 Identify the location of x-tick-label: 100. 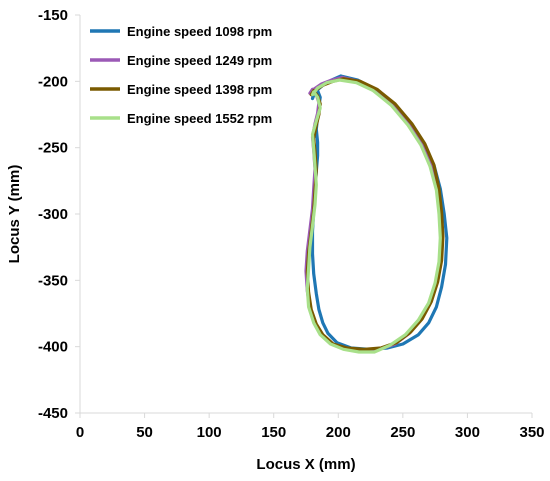
(209, 432).